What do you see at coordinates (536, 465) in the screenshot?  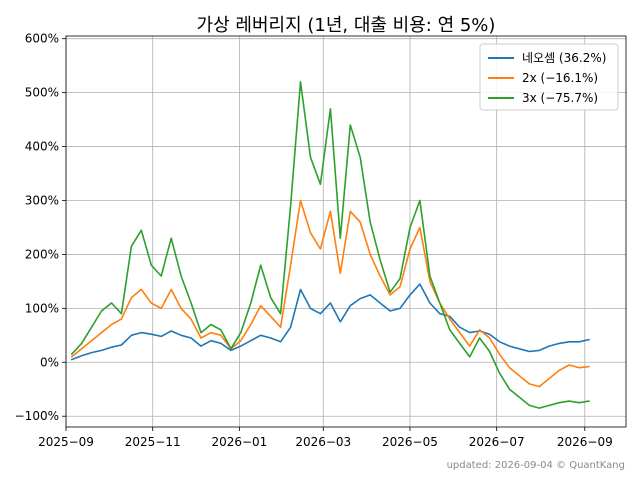 I see `footer-credit: updated: 2026-09-04 © QuantKang` at bounding box center [536, 465].